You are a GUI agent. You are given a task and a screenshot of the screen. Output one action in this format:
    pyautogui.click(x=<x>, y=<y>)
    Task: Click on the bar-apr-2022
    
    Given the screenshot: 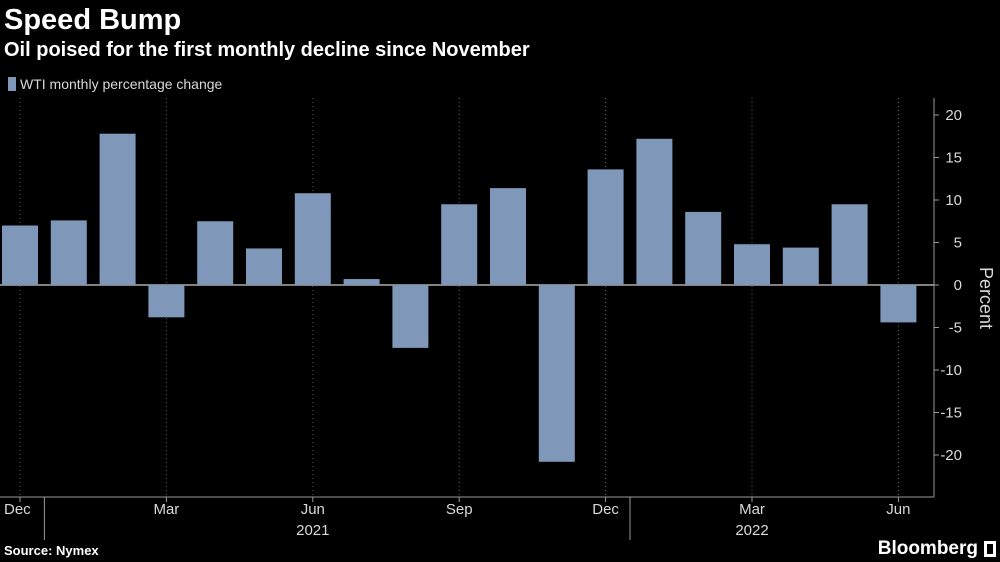 What is the action you would take?
    pyautogui.click(x=800, y=266)
    